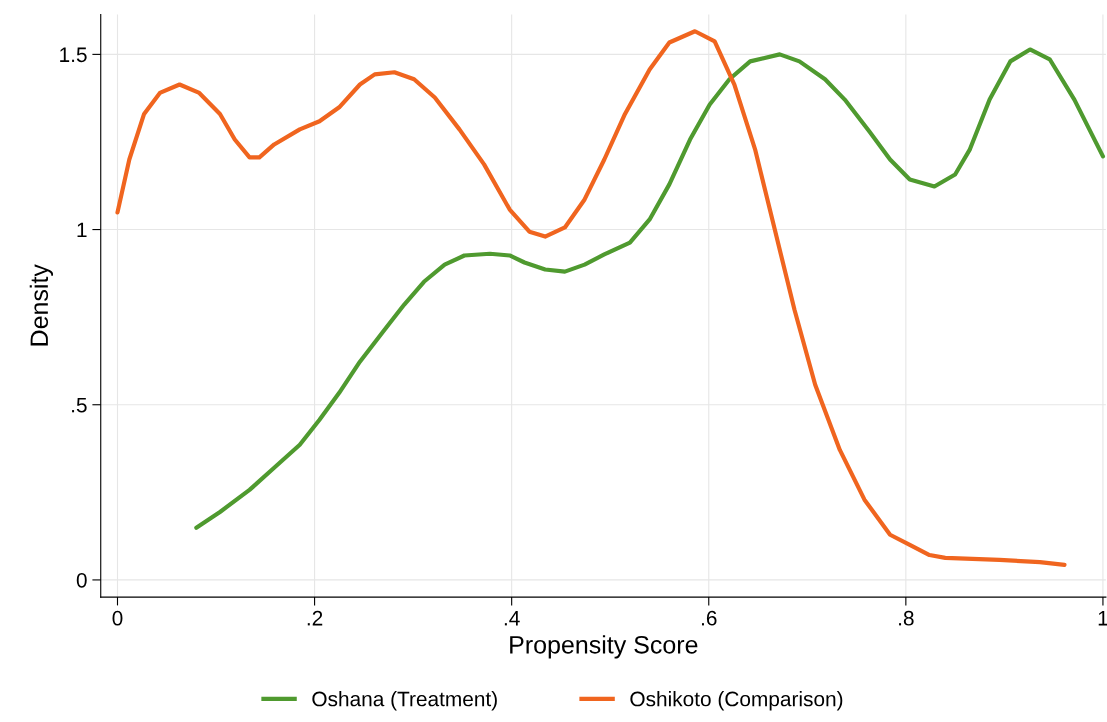 This screenshot has width=1107, height=722. Describe the element at coordinates (906, 618) in the screenshot. I see `x-tick-label: .8` at that location.